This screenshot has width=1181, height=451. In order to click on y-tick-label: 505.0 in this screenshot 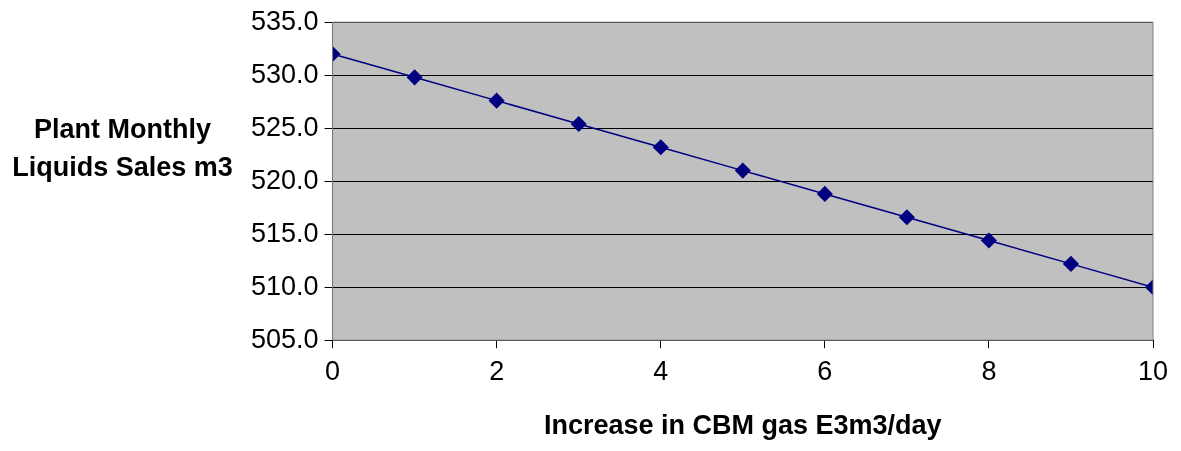, I will do `click(284, 338)`.